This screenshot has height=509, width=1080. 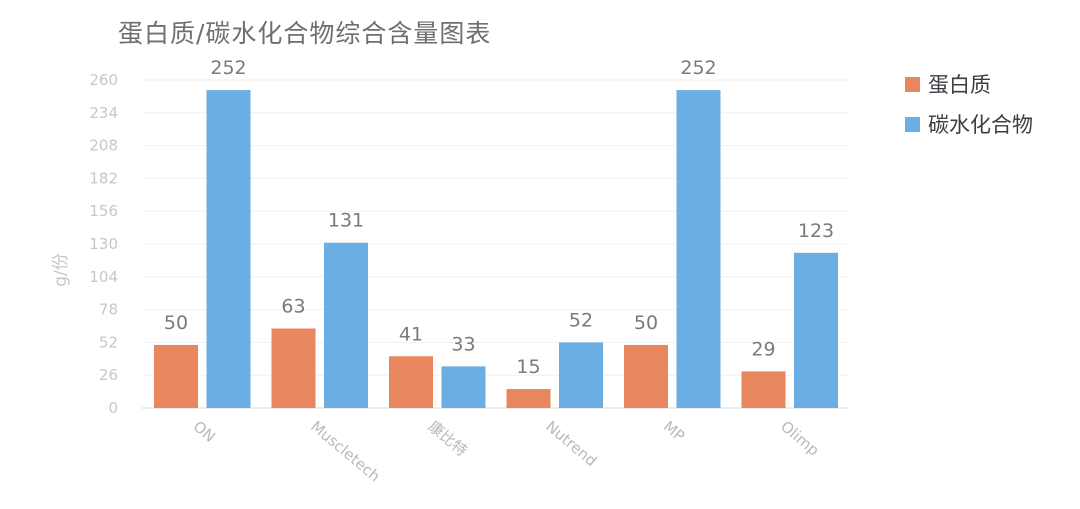 What do you see at coordinates (108, 375) in the screenshot?
I see `y-tick-label: 26` at bounding box center [108, 375].